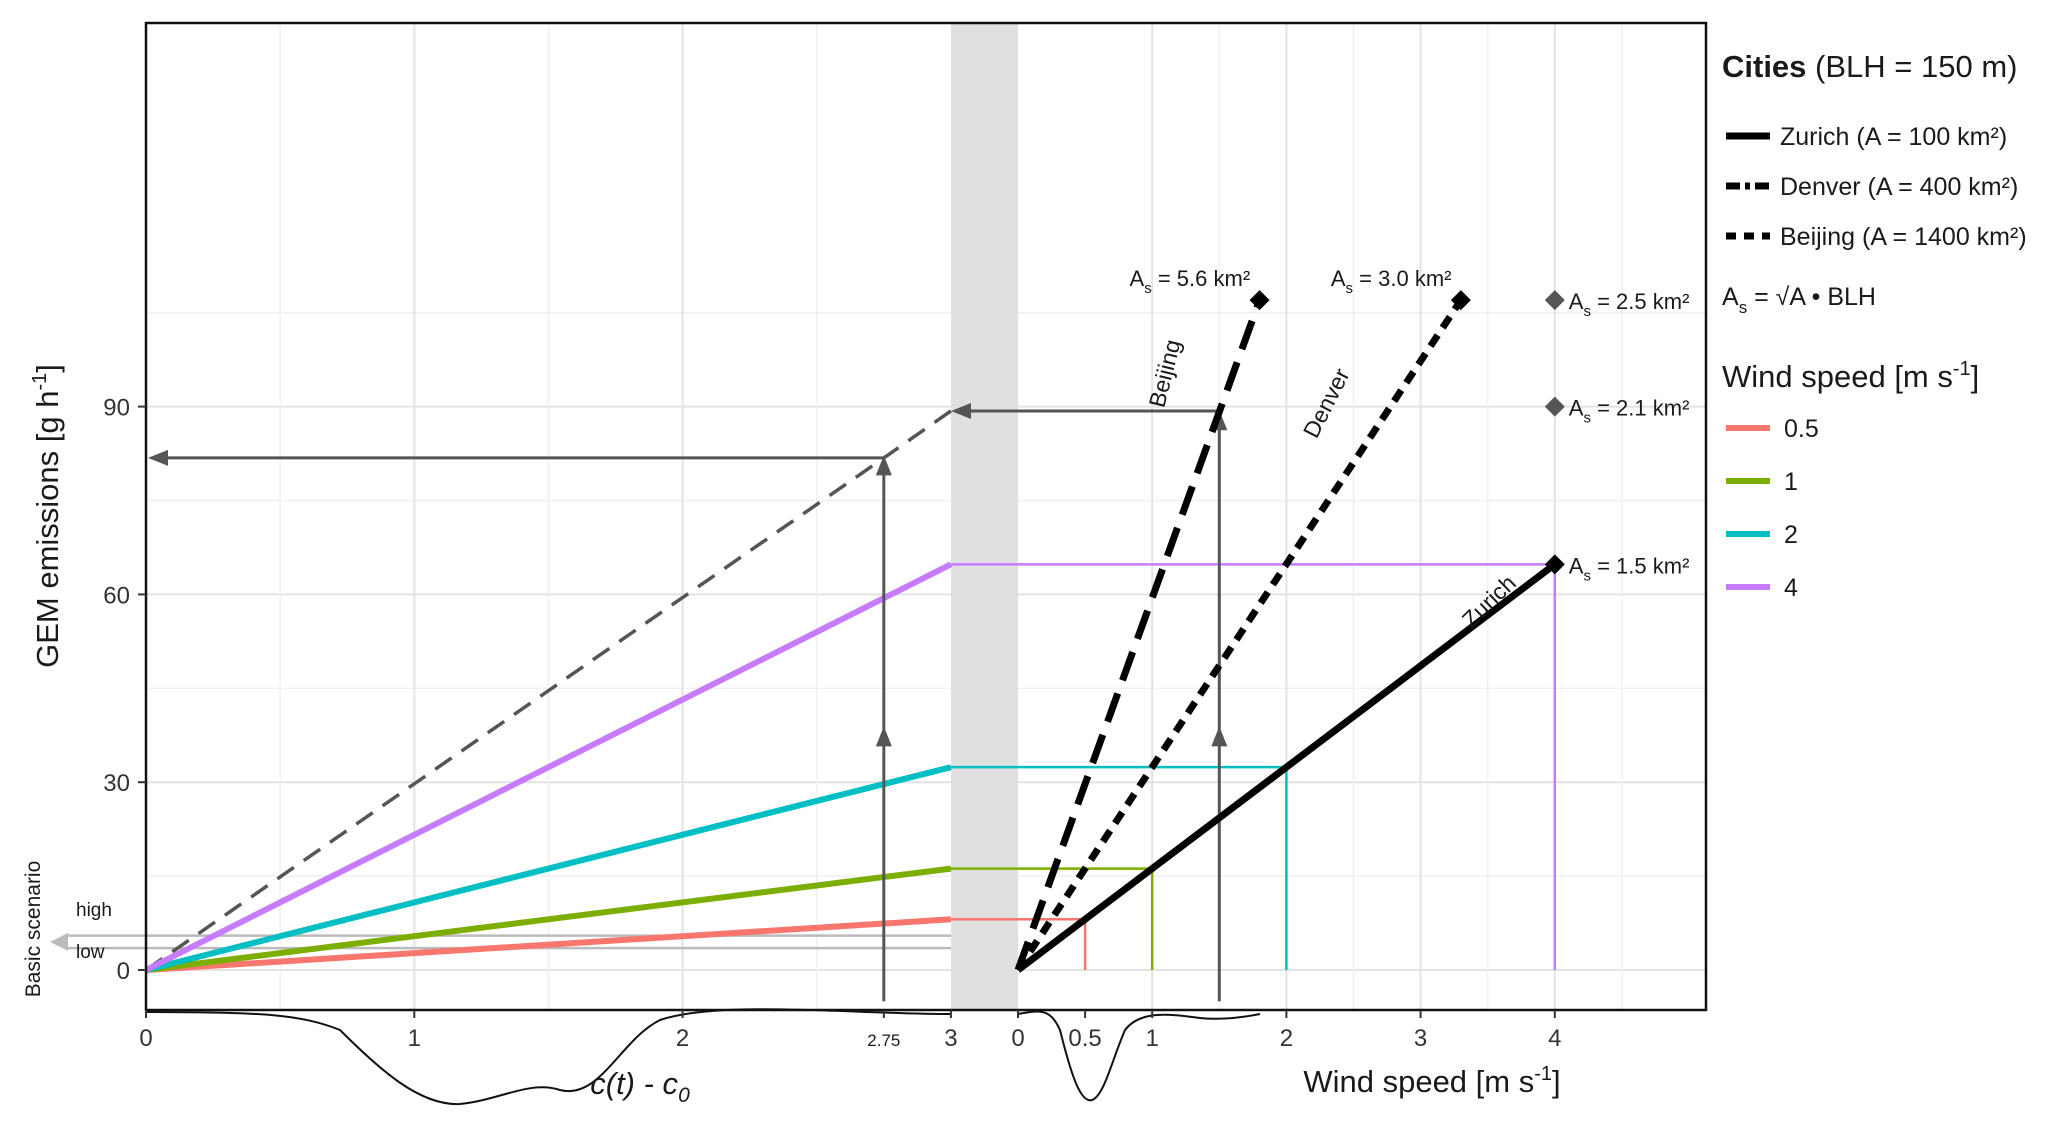 The width and height of the screenshot is (2067, 1122). I want to click on arrowhead-horizontal-second, so click(961, 410).